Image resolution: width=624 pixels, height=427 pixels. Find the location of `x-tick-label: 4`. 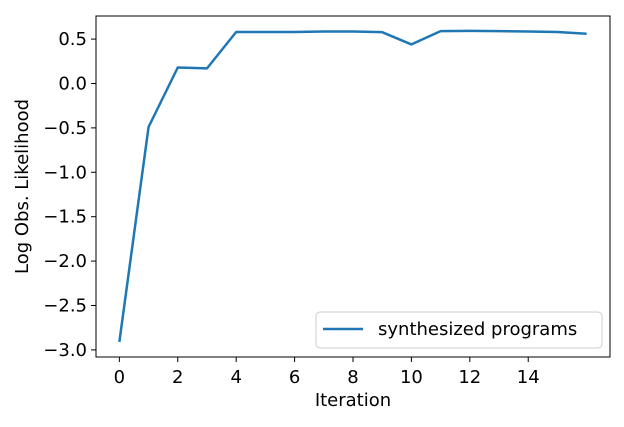

x-tick-label: 4 is located at coordinates (235, 377).